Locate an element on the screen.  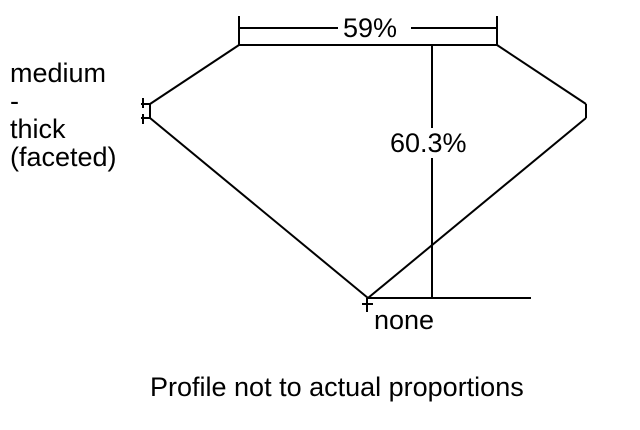
girdle-label-line: thick is located at coordinates (38, 129).